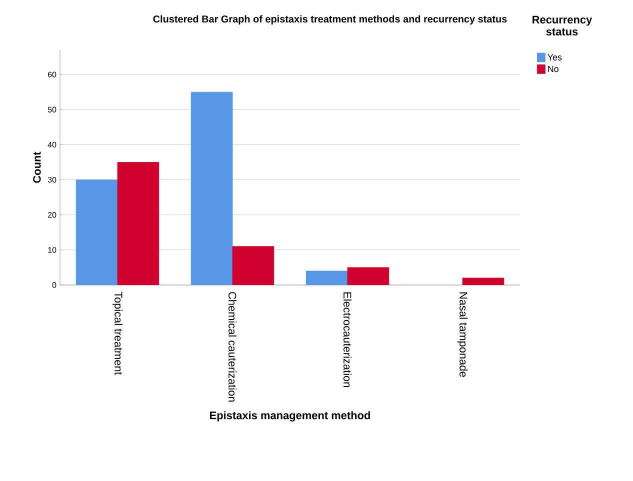 The width and height of the screenshot is (633, 481). What do you see at coordinates (347, 340) in the screenshot?
I see `x-tick-label: Electrocauterization` at bounding box center [347, 340].